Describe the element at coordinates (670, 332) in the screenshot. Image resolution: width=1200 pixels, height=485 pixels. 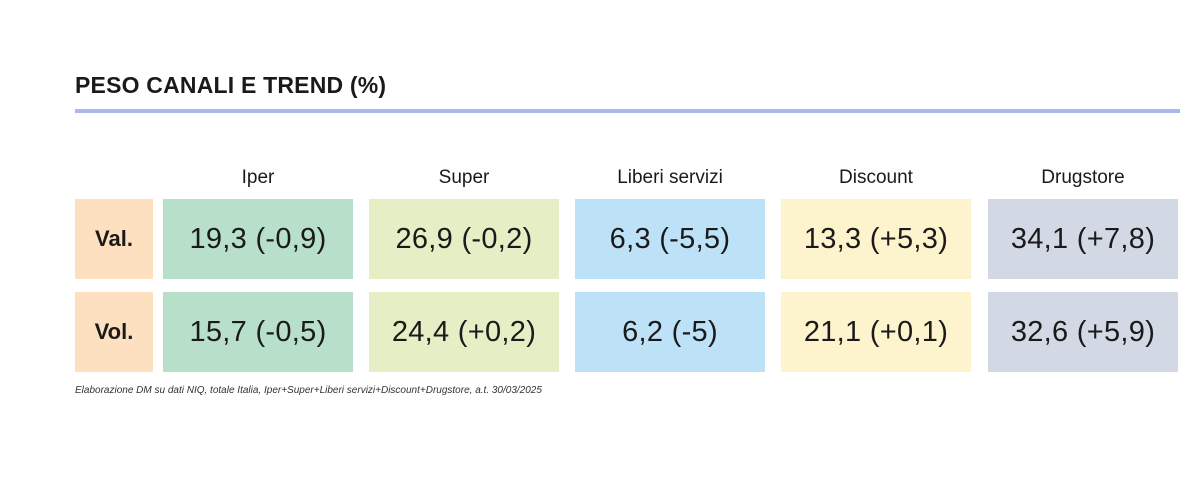
I see `value-cell: 6,2 (-5)` at that location.